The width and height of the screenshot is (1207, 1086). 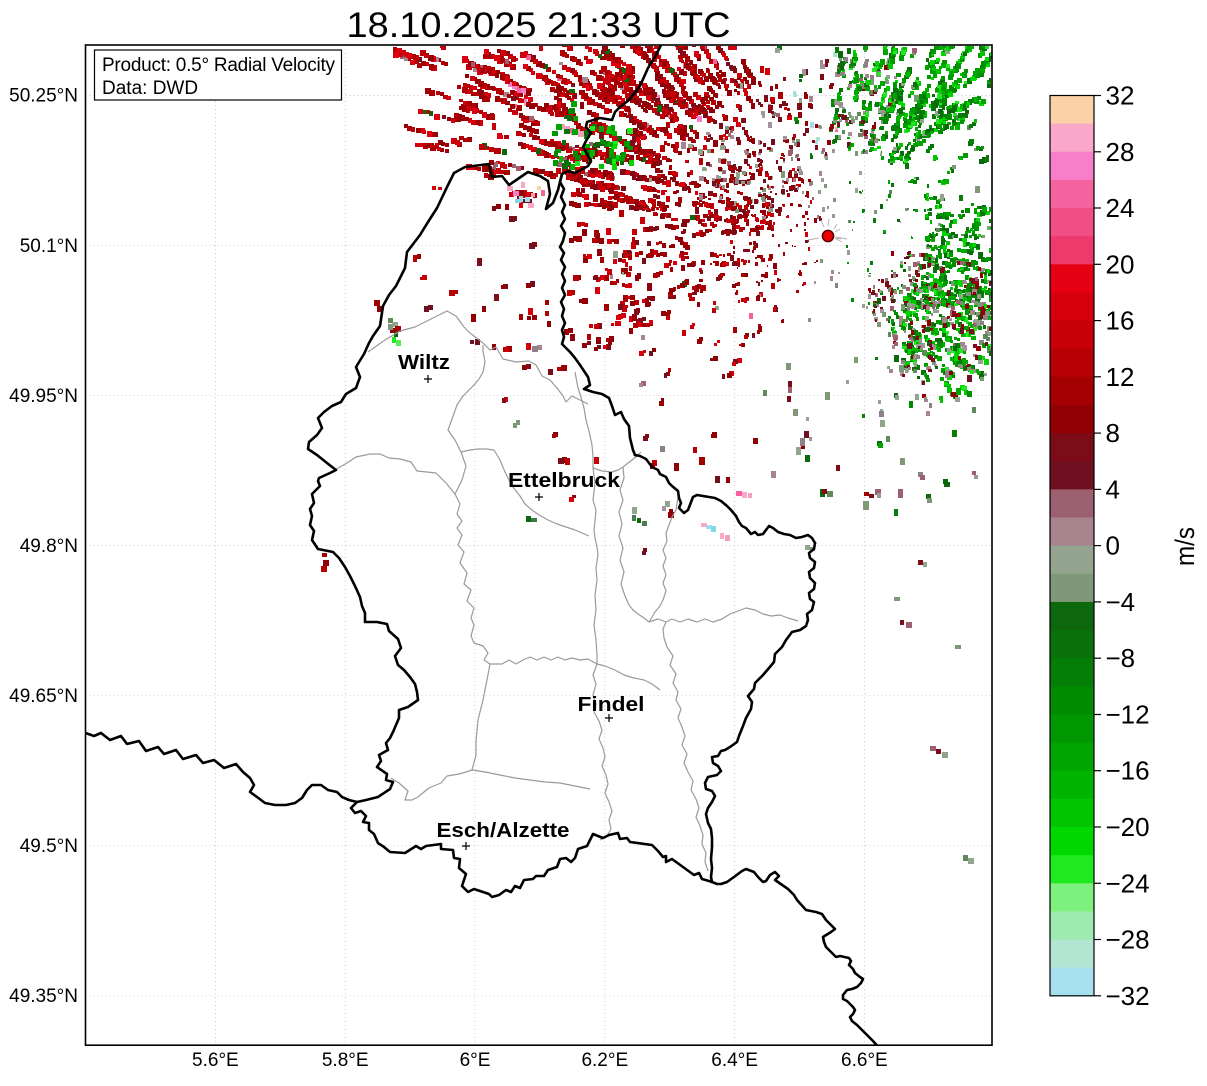 I want to click on svg-text: Ettelbruck, so click(x=564, y=481).